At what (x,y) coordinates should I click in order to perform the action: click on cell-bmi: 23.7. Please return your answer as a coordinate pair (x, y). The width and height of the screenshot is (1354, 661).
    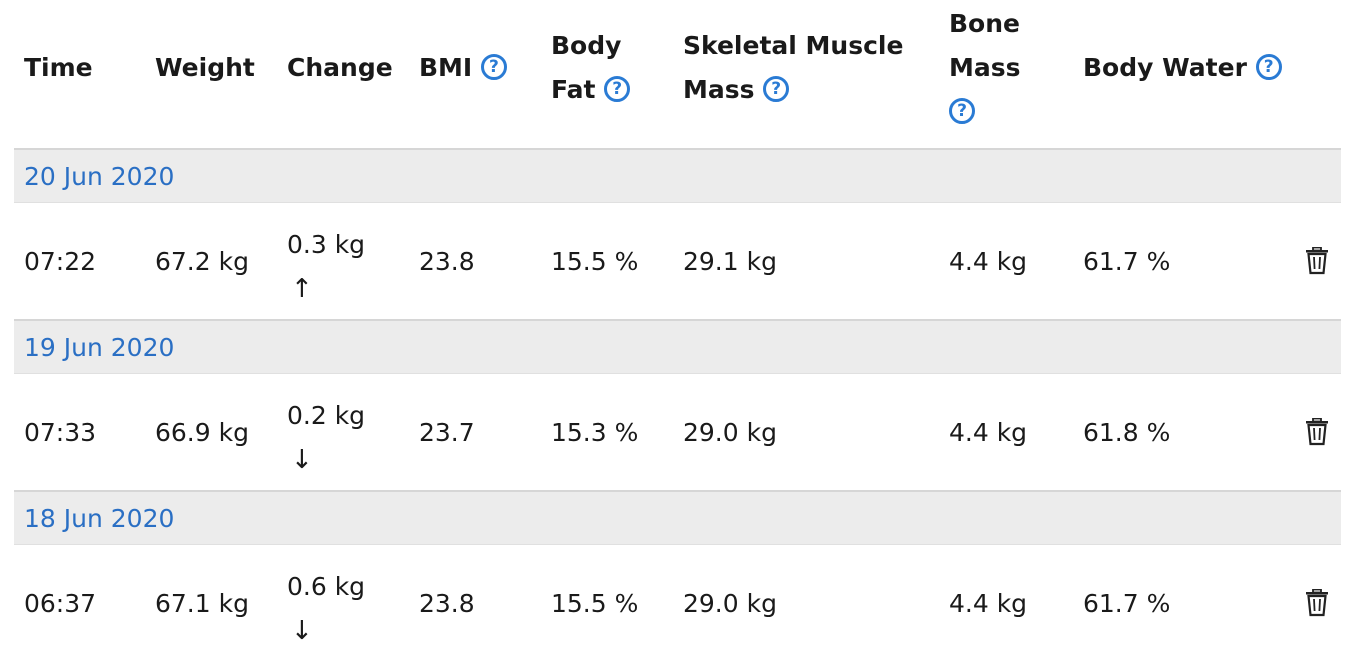
    Looking at the image, I should click on (447, 432).